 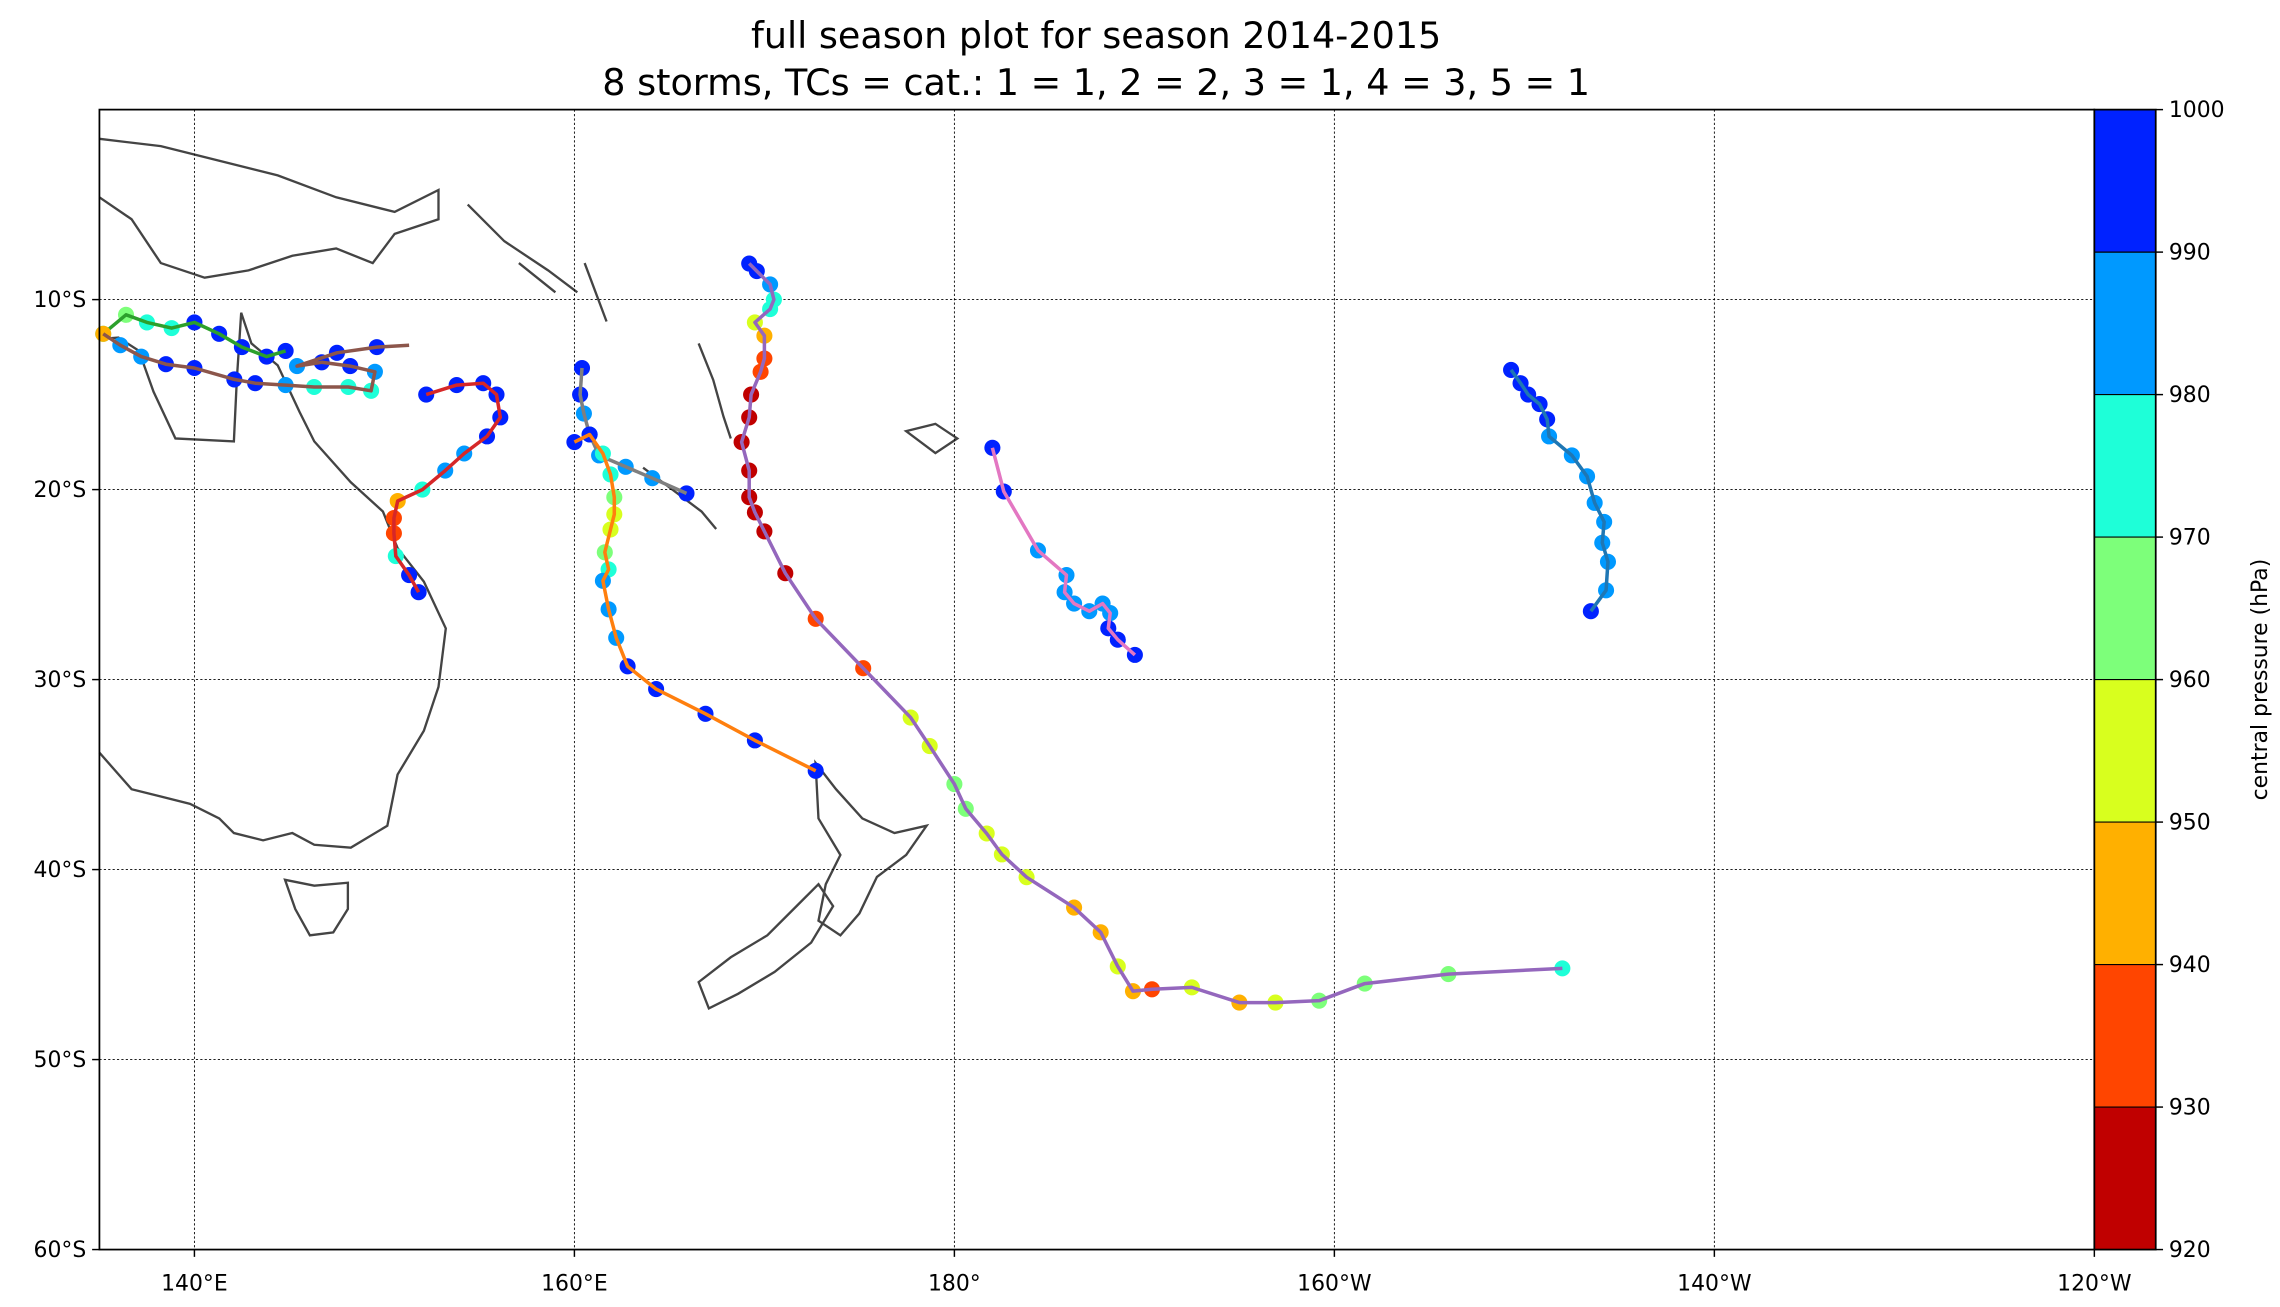 I want to click on x-tick-label: 120°W, so click(x=2094, y=1283).